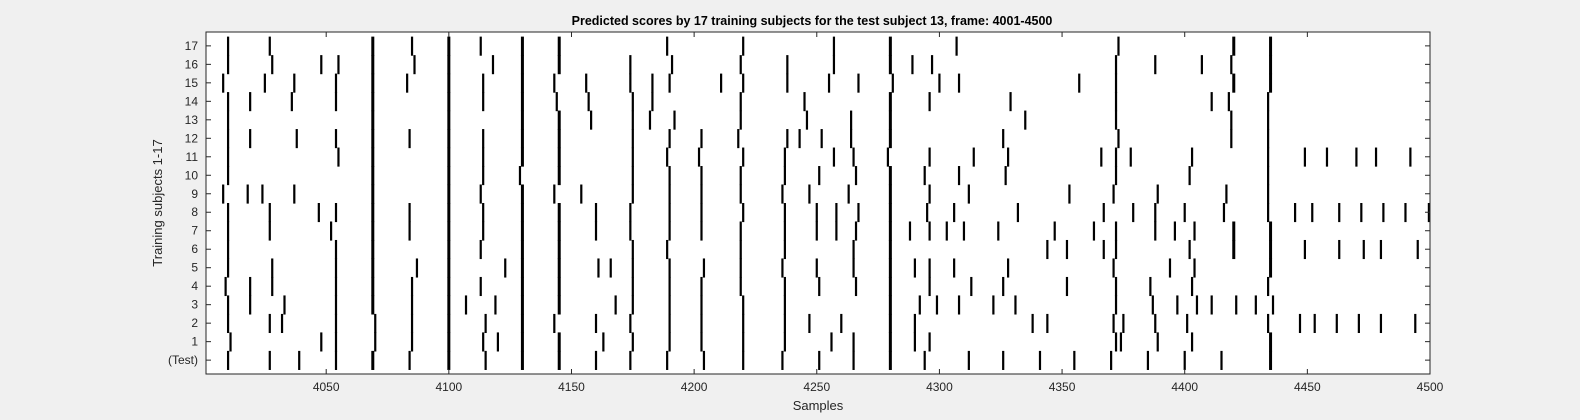 This screenshot has height=420, width=1580. Describe the element at coordinates (157, 202) in the screenshot. I see `y-axis-label: Training subjects 1-17` at that location.